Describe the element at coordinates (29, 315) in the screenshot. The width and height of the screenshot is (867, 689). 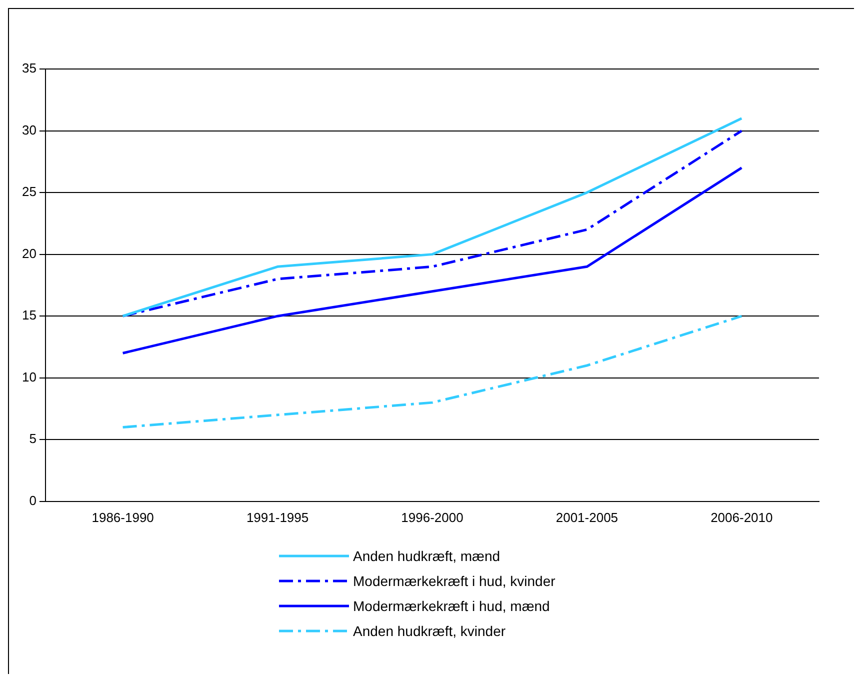
I see `y-tick-label: 15` at that location.